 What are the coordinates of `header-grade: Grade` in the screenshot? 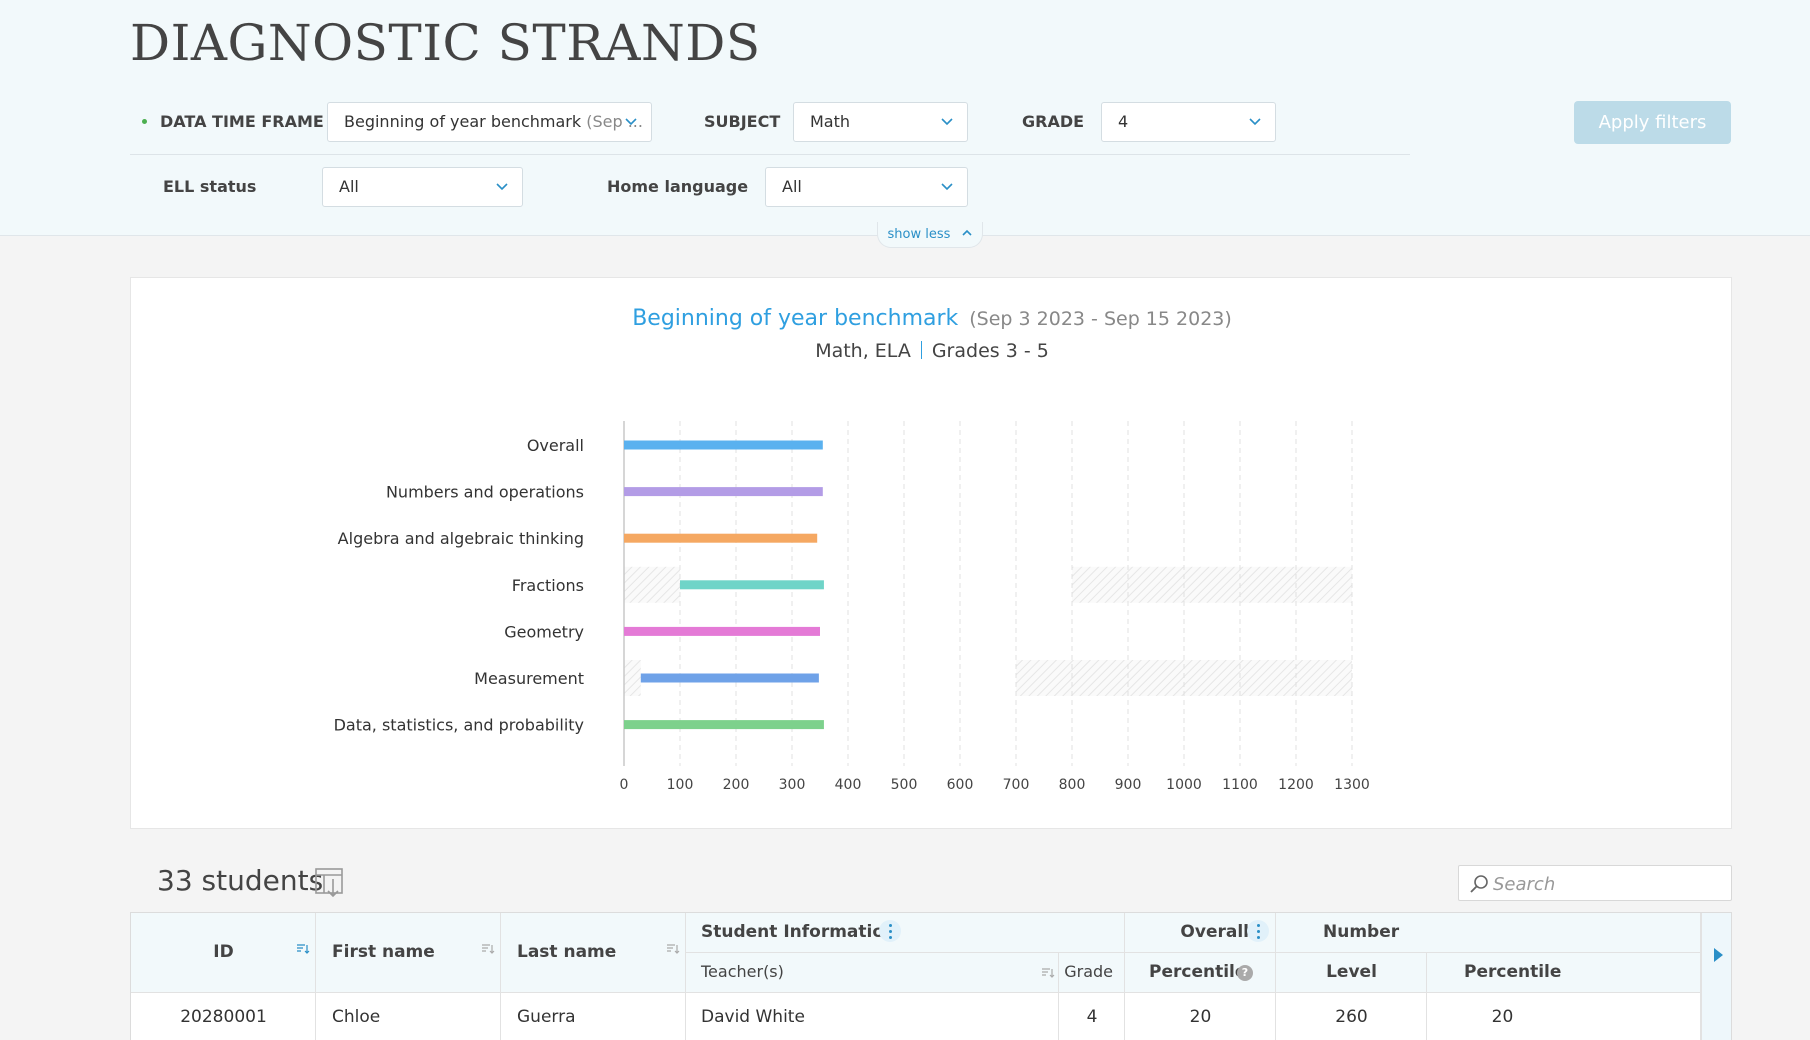 It's located at (1092, 973).